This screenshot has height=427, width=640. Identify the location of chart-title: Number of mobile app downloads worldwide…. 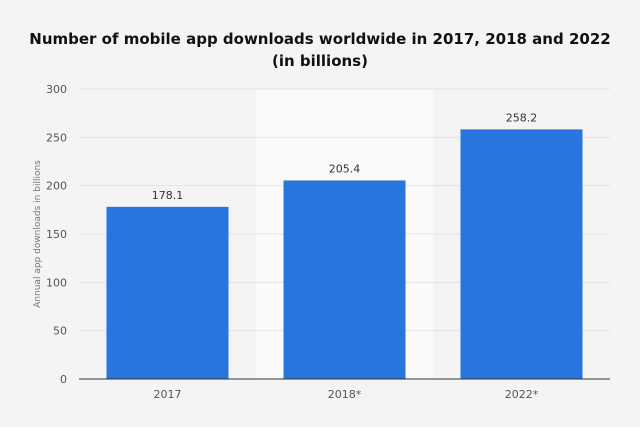
(320, 50).